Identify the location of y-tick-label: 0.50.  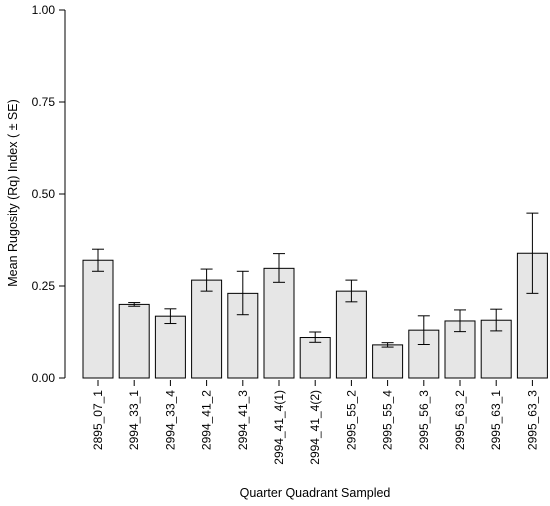
(44, 194).